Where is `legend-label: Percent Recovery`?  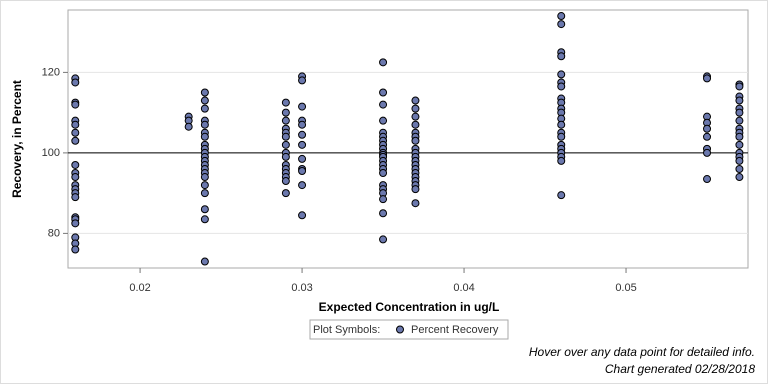
legend-label: Percent Recovery is located at coordinates (455, 330).